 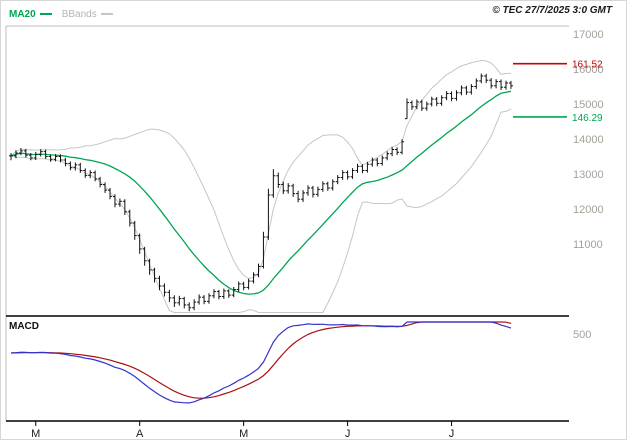 I want to click on ma20-line-swatch, so click(x=45, y=14).